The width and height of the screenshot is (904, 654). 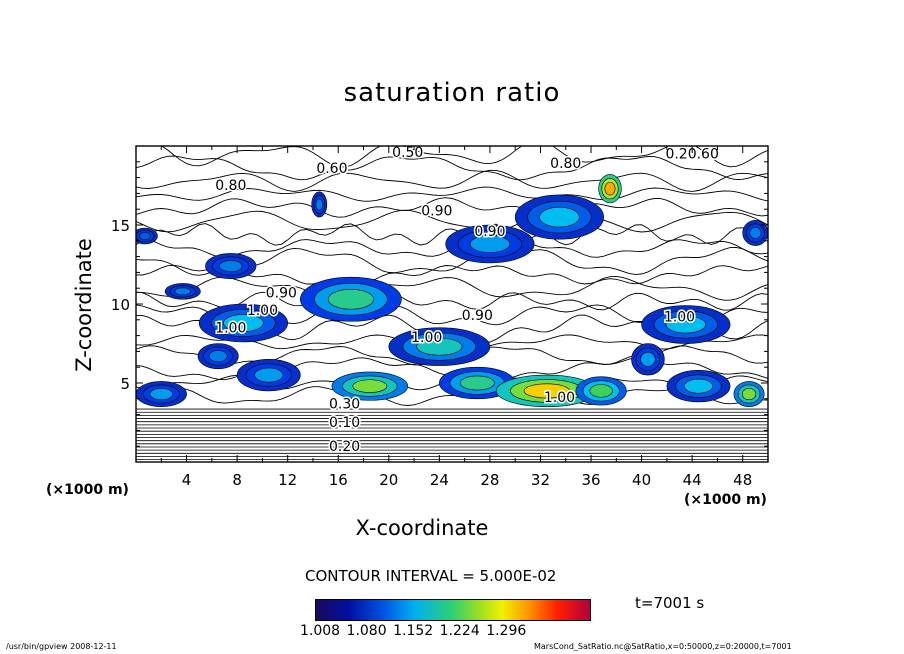 I want to click on x-tick-label: 44, so click(x=692, y=480).